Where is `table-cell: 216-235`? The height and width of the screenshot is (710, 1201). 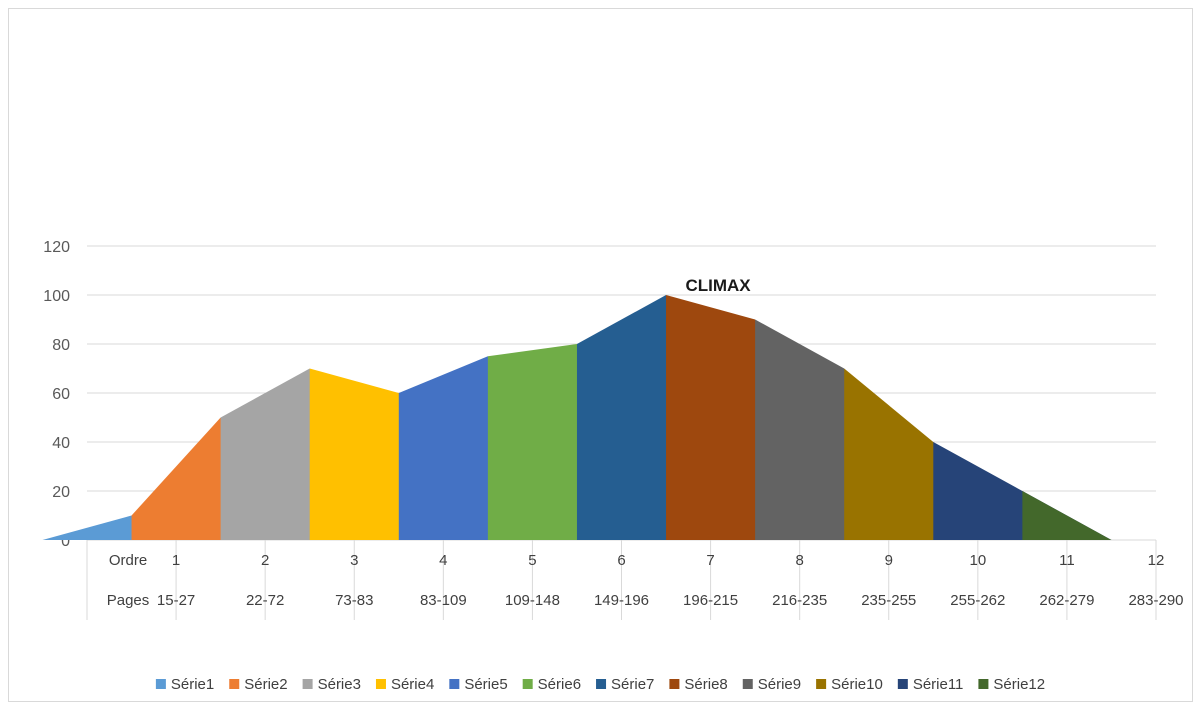
table-cell: 216-235 is located at coordinates (799, 600).